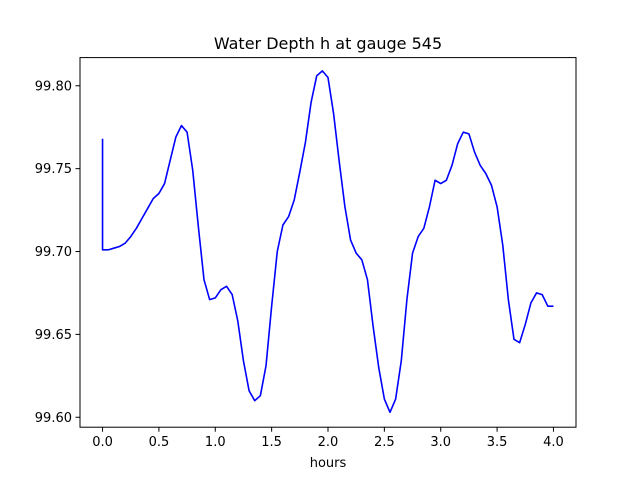 This screenshot has height=485, width=640. What do you see at coordinates (328, 442) in the screenshot?
I see `x-tick-label: 2.0` at bounding box center [328, 442].